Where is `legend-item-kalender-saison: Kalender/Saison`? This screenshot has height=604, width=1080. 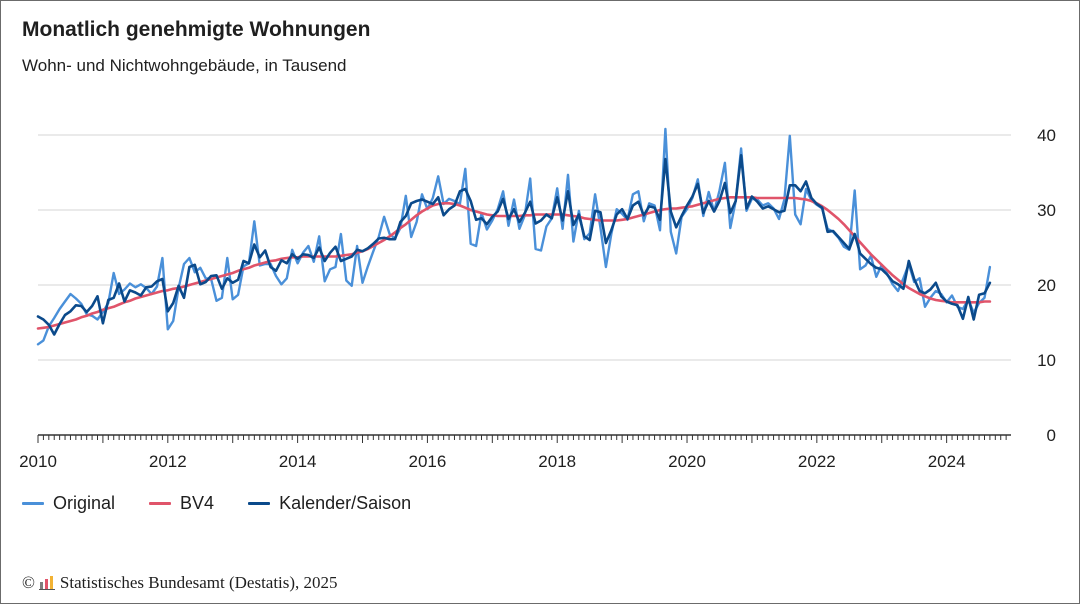 legend-item-kalender-saison: Kalender/Saison is located at coordinates (329, 503).